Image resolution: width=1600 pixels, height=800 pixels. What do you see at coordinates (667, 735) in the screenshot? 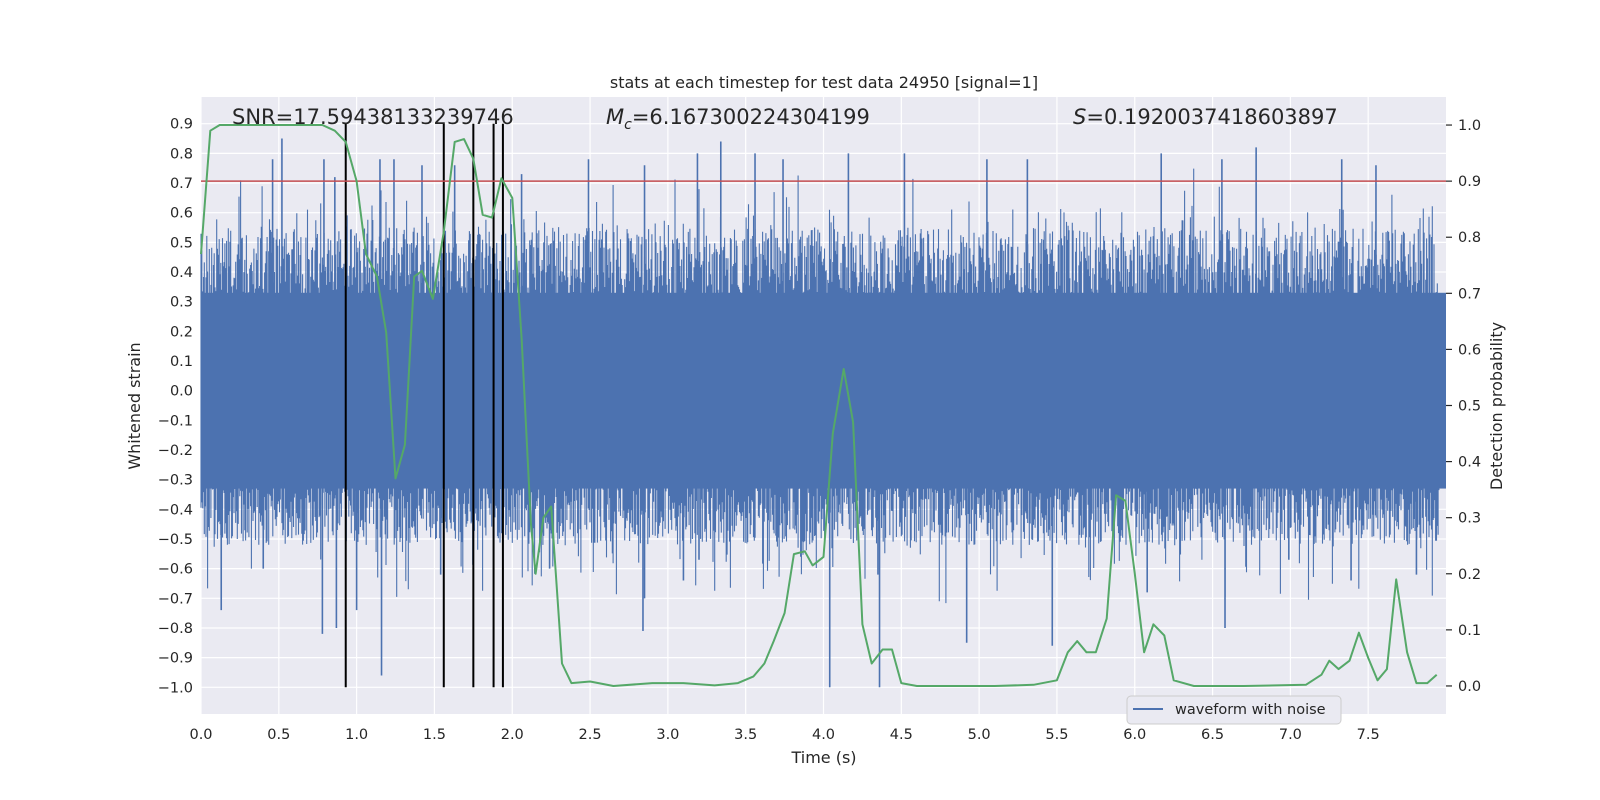
I see `x-tick-label: 3.0` at bounding box center [667, 735].